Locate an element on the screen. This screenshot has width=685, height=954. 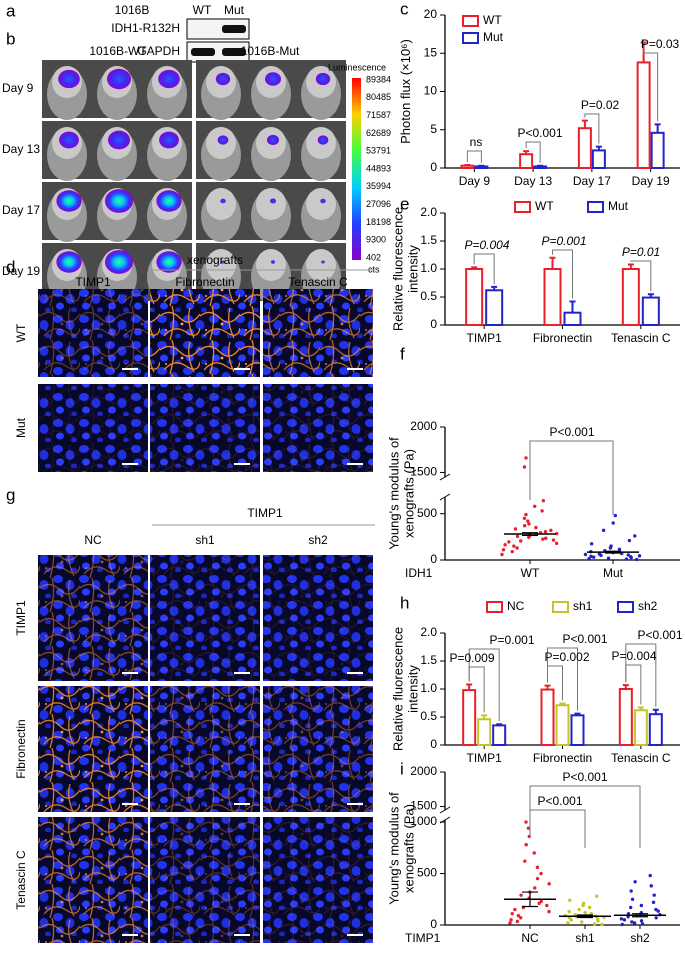
annotation: P=0.001 is located at coordinates (563, 241).